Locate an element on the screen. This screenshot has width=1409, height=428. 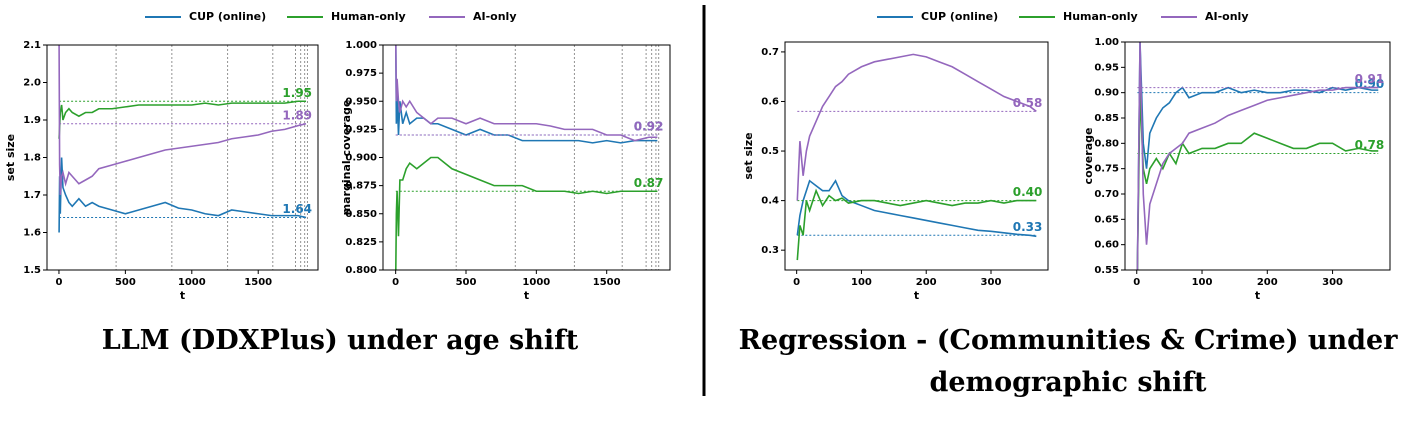
end-value-label: 1.89 is located at coordinates (297, 115).